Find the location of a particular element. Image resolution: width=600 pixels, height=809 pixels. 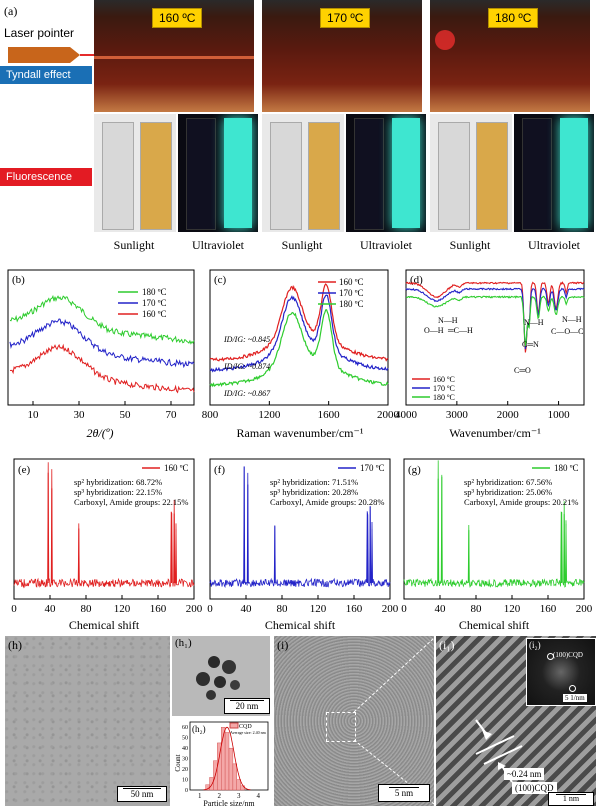

chart-d-frame is located at coordinates (495, 337).